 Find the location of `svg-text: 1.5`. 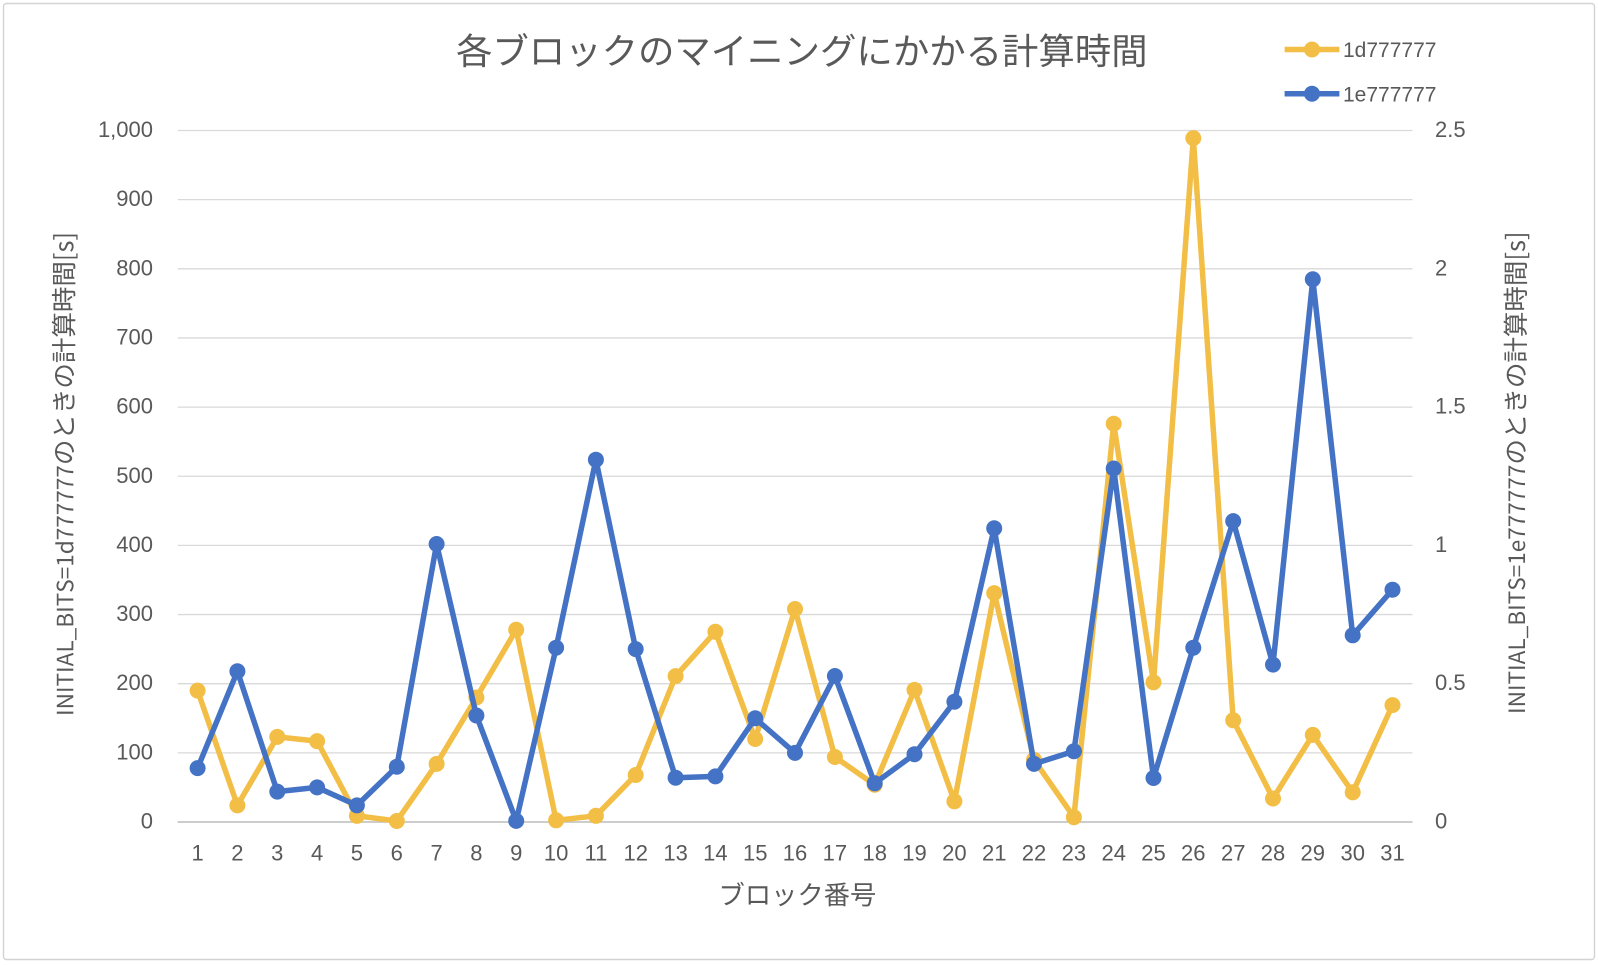

svg-text: 1.5 is located at coordinates (1450, 406).